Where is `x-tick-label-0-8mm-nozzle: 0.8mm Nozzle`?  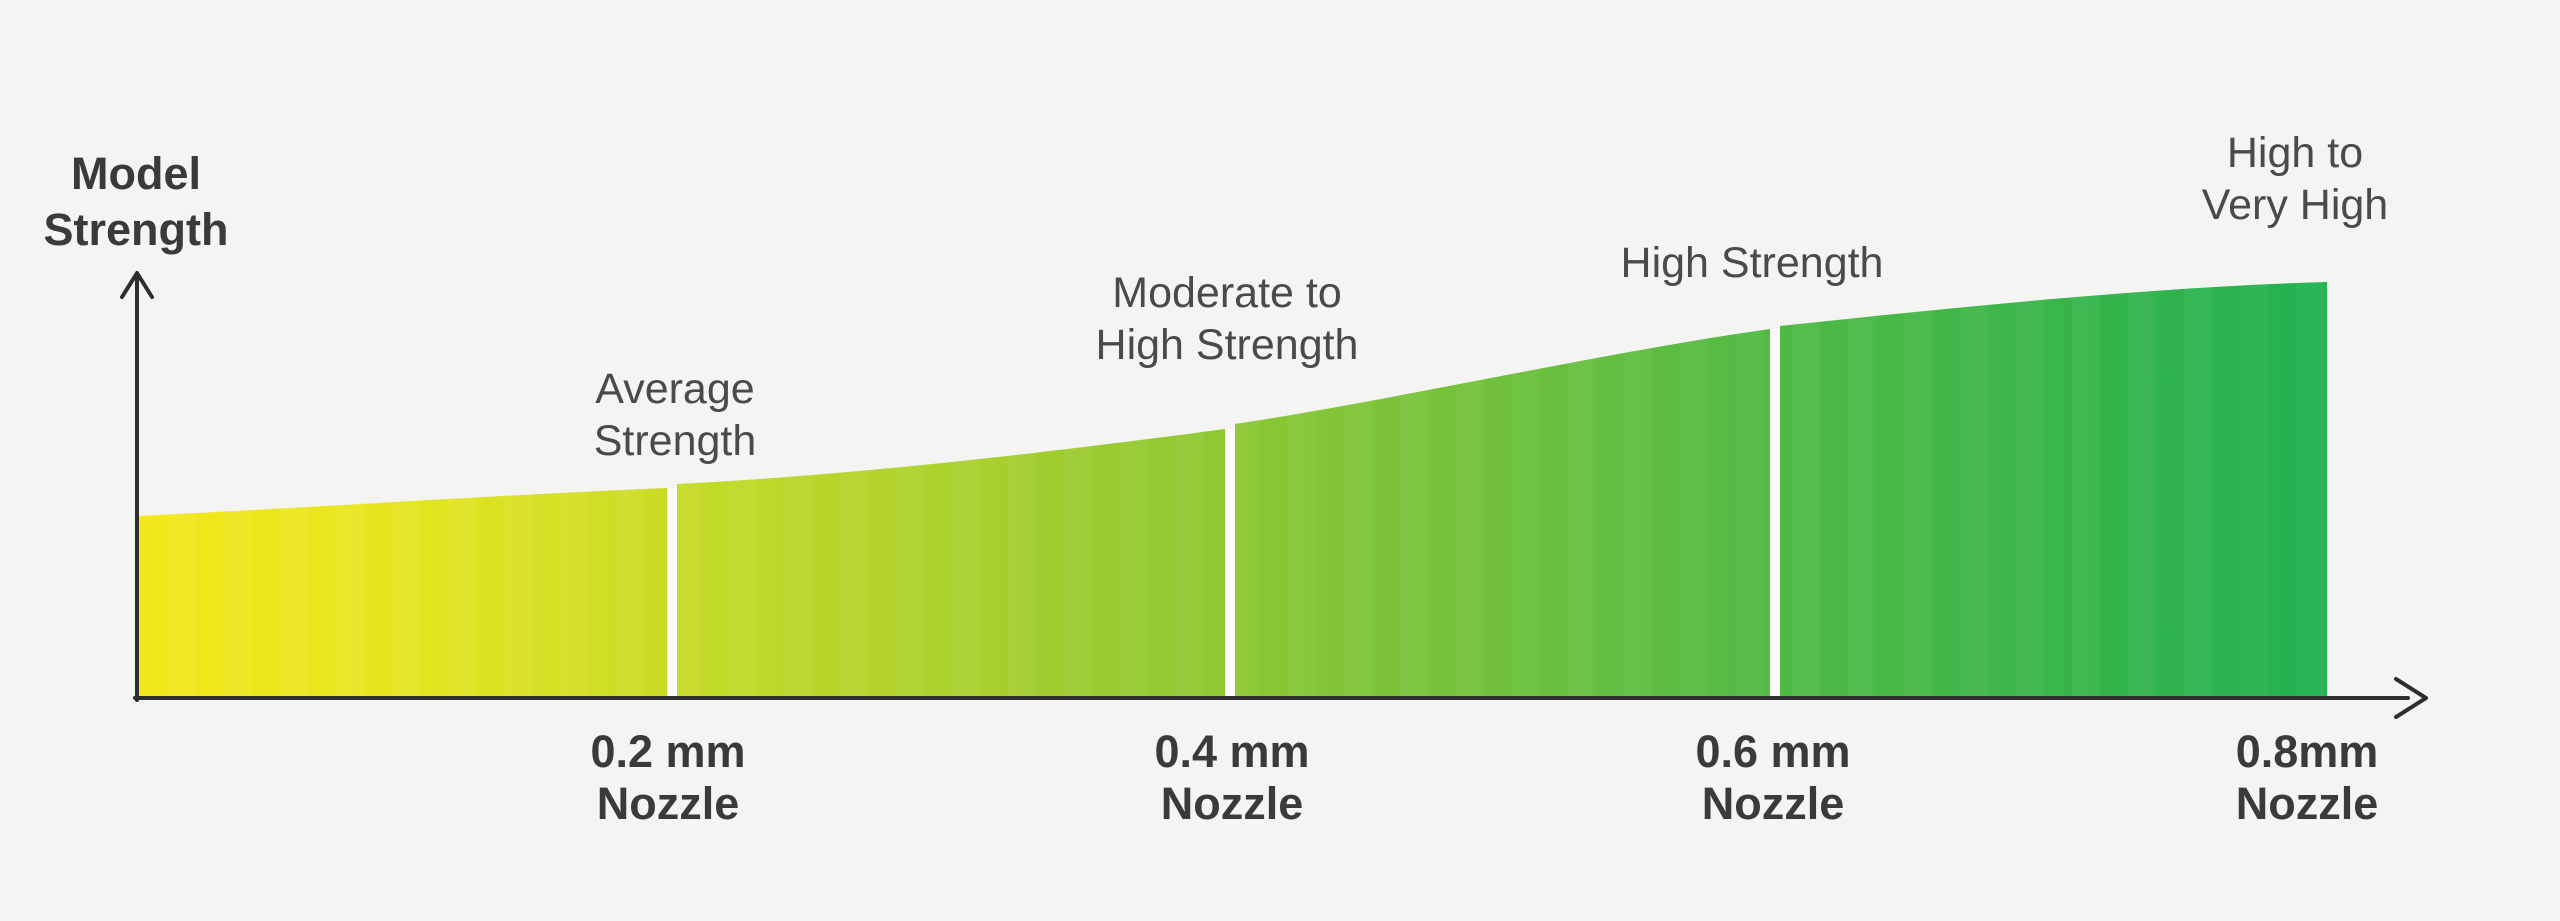 x-tick-label-0-8mm-nozzle: 0.8mm Nozzle is located at coordinates (2307, 778).